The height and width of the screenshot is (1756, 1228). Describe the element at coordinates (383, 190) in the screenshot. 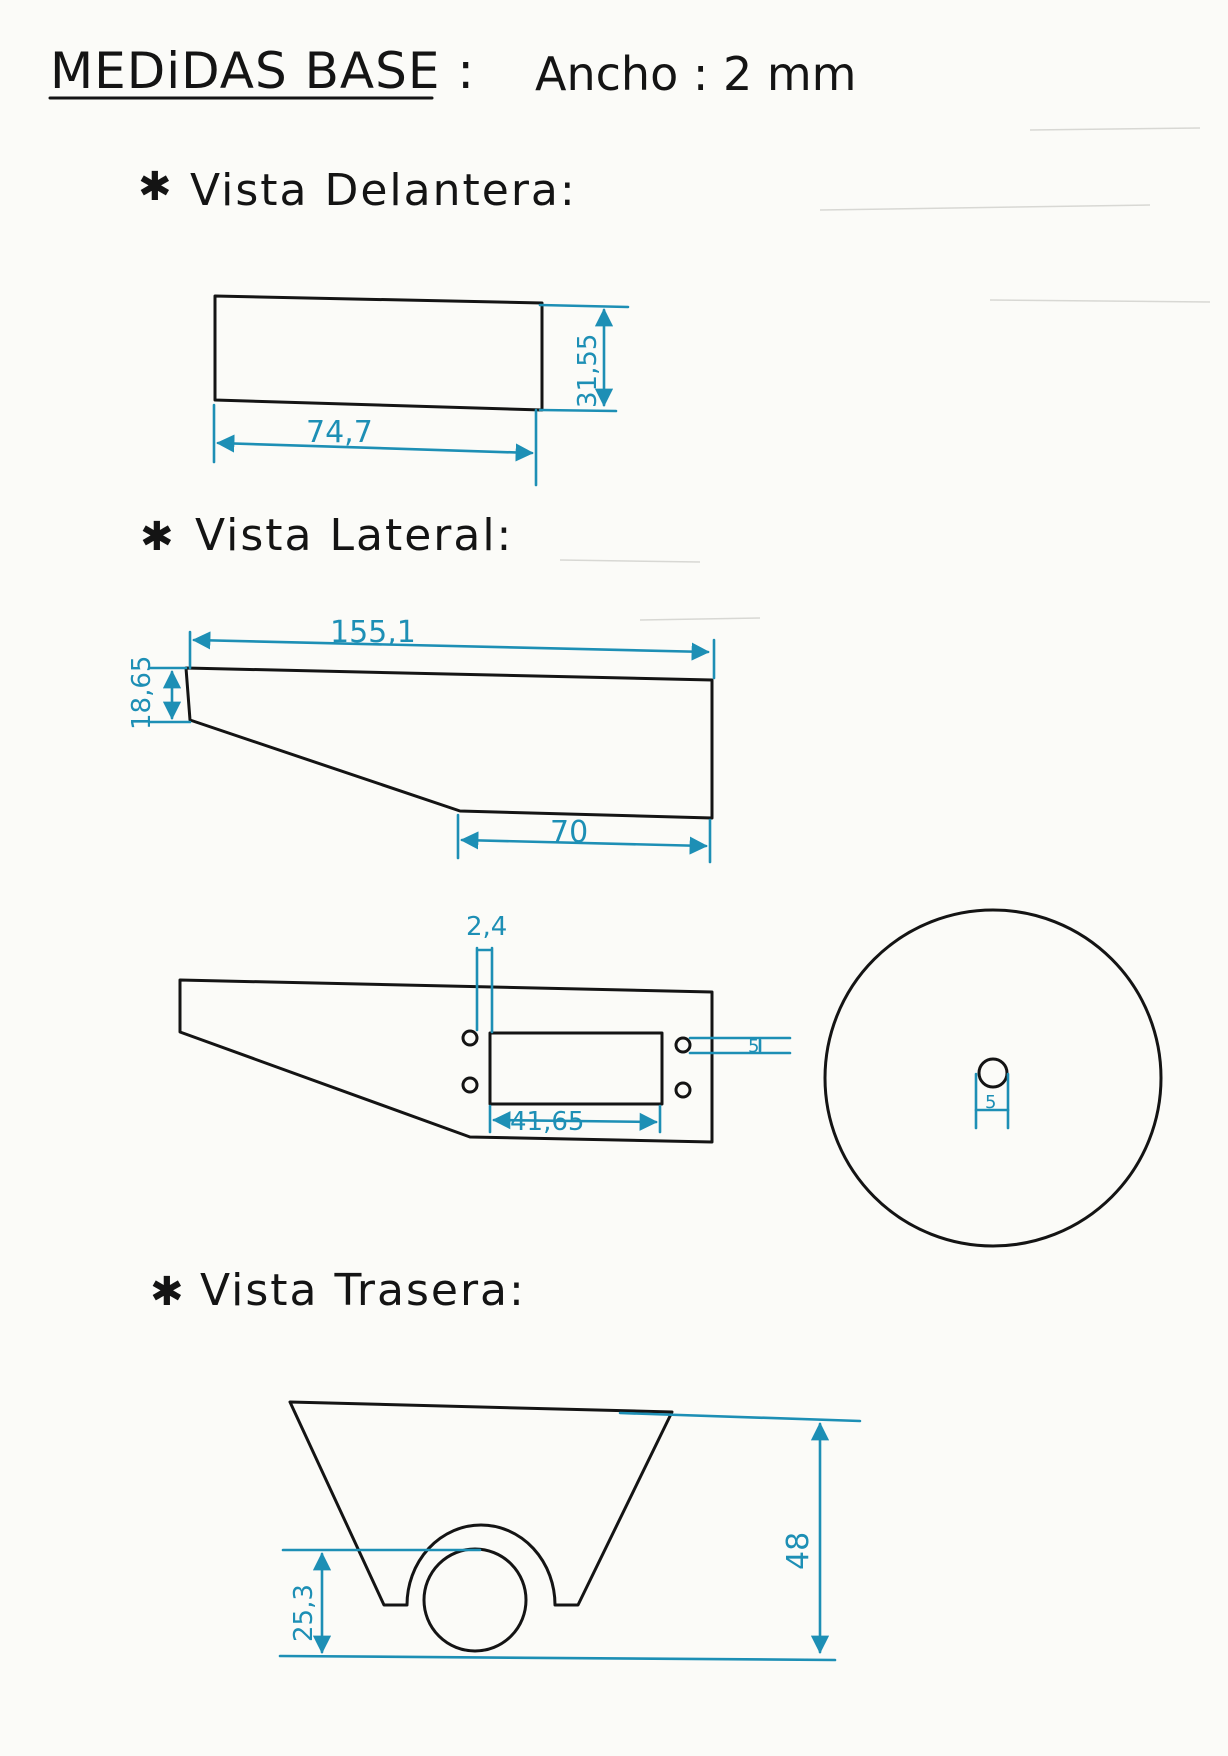

I see `front-view-label: Vista Delantera:` at that location.